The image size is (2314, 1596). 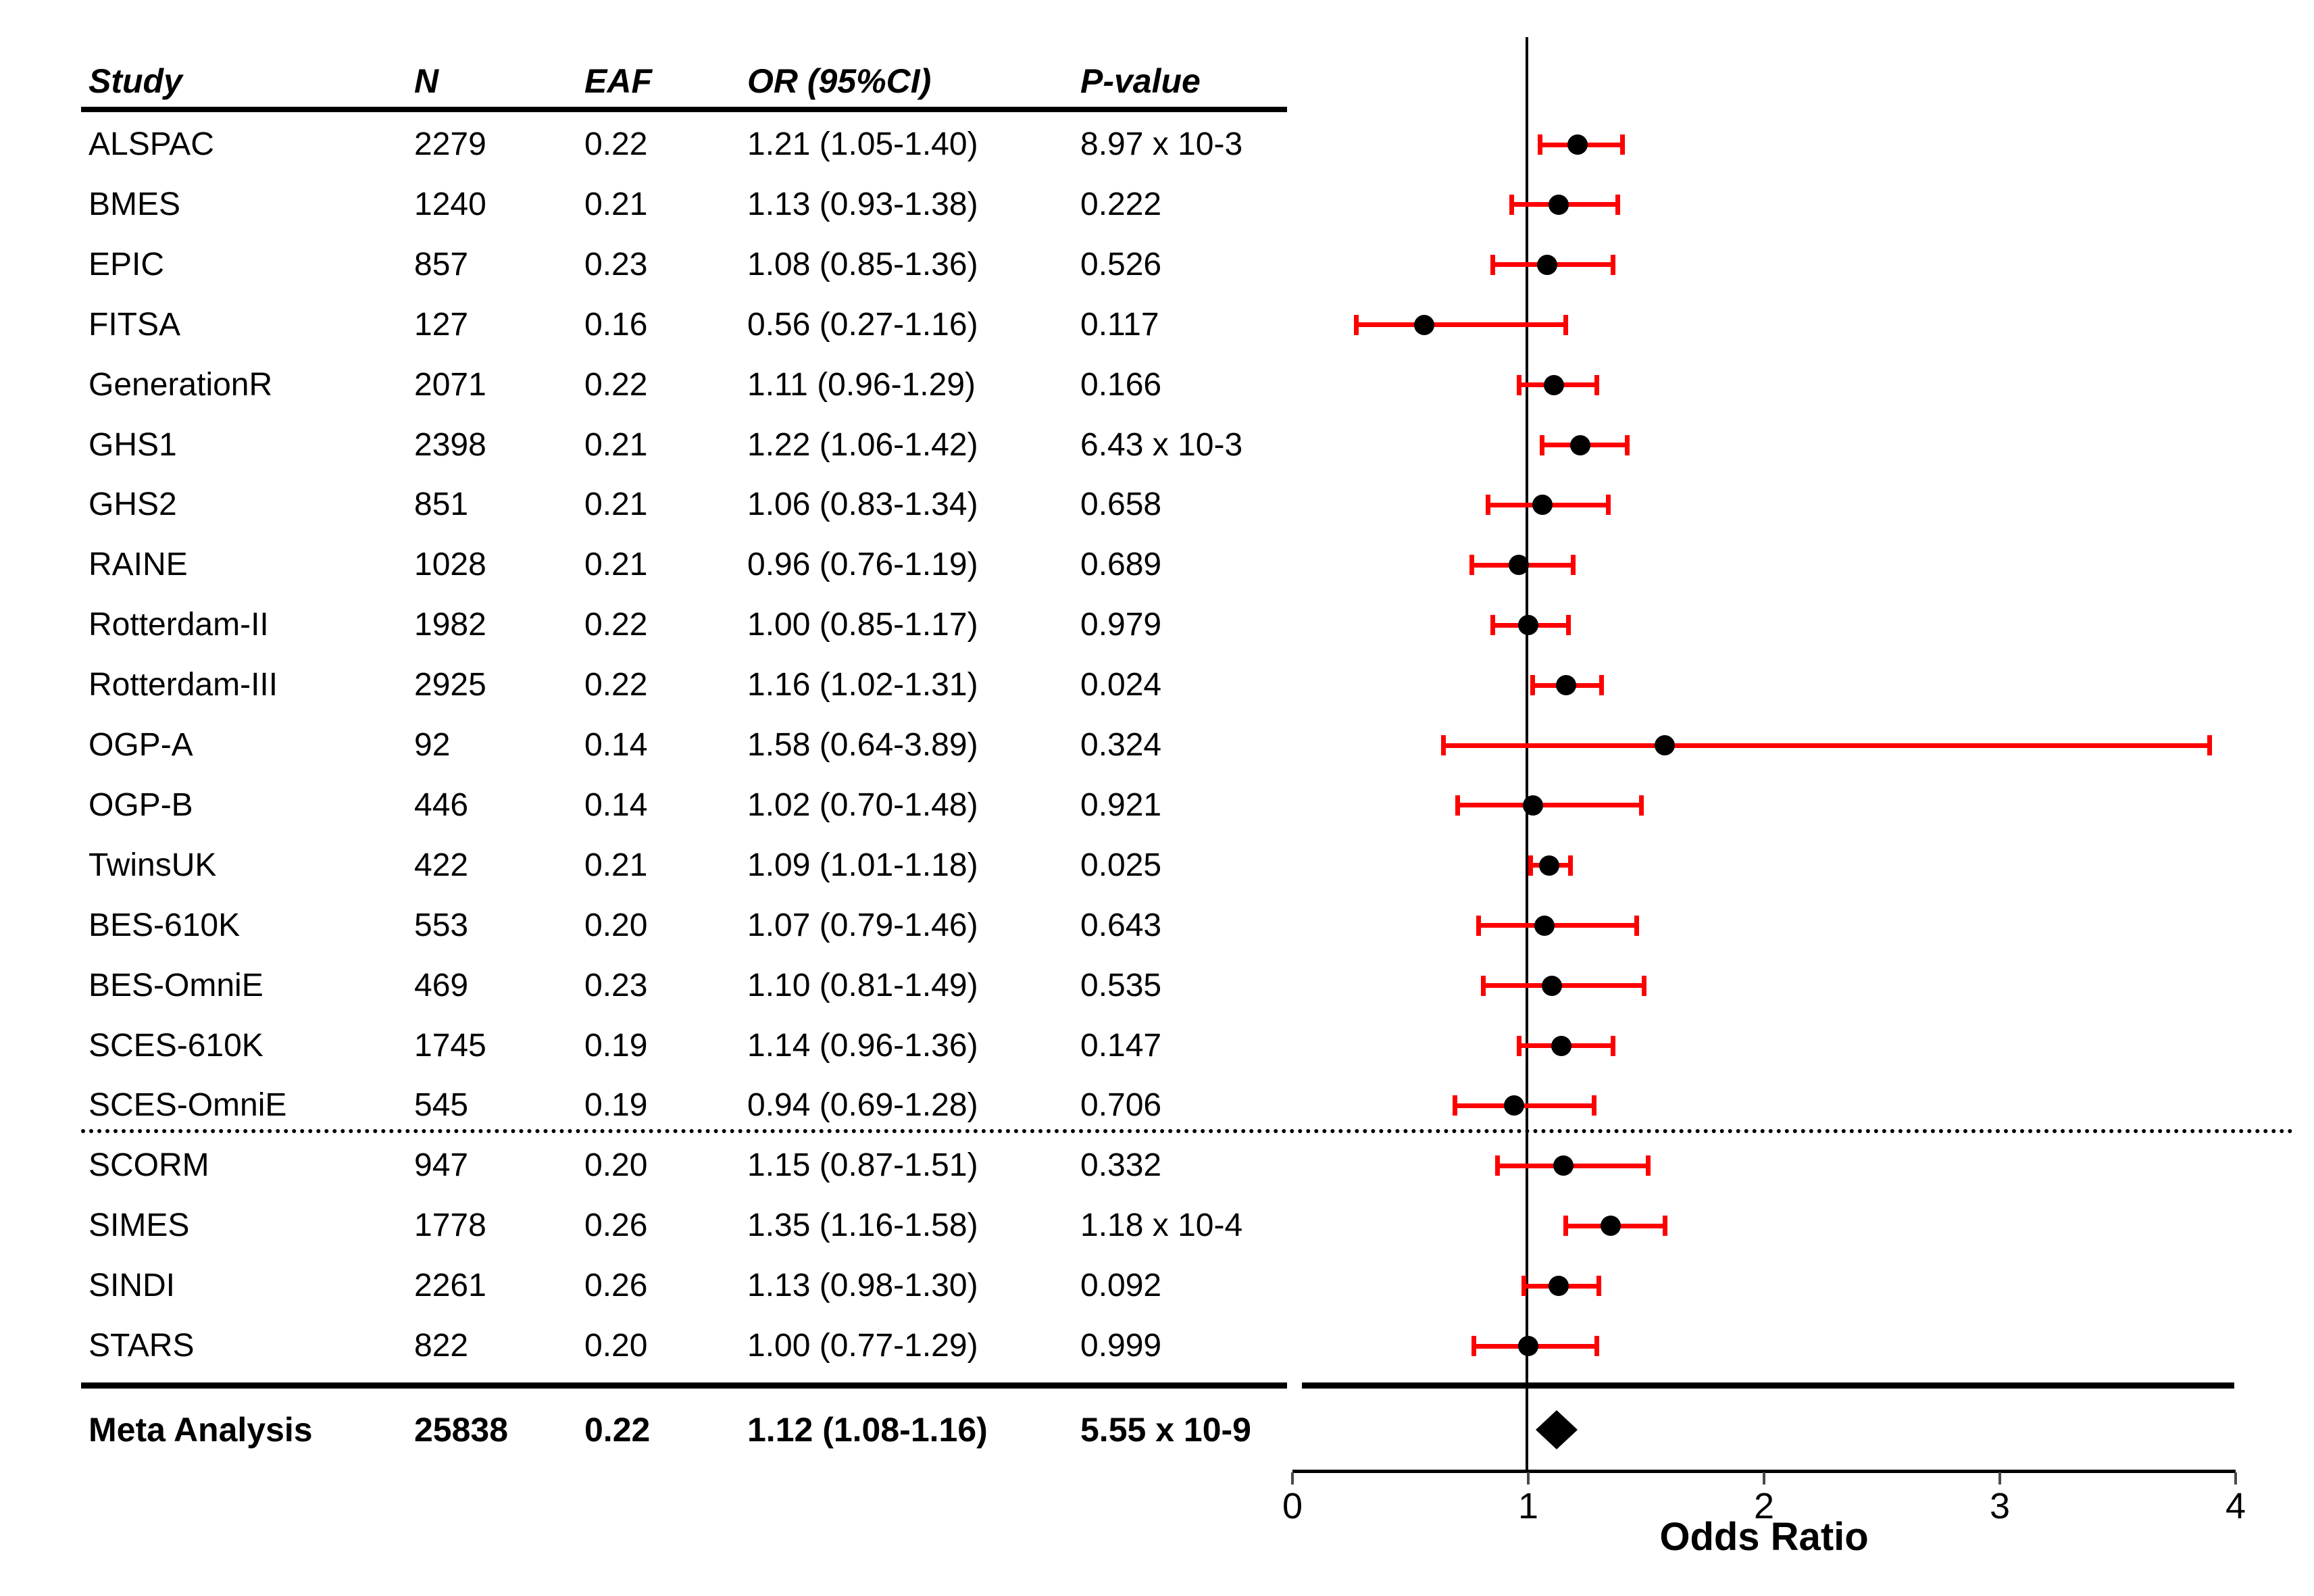 I want to click on cell-pvalue: 0.147, so click(x=1121, y=1045).